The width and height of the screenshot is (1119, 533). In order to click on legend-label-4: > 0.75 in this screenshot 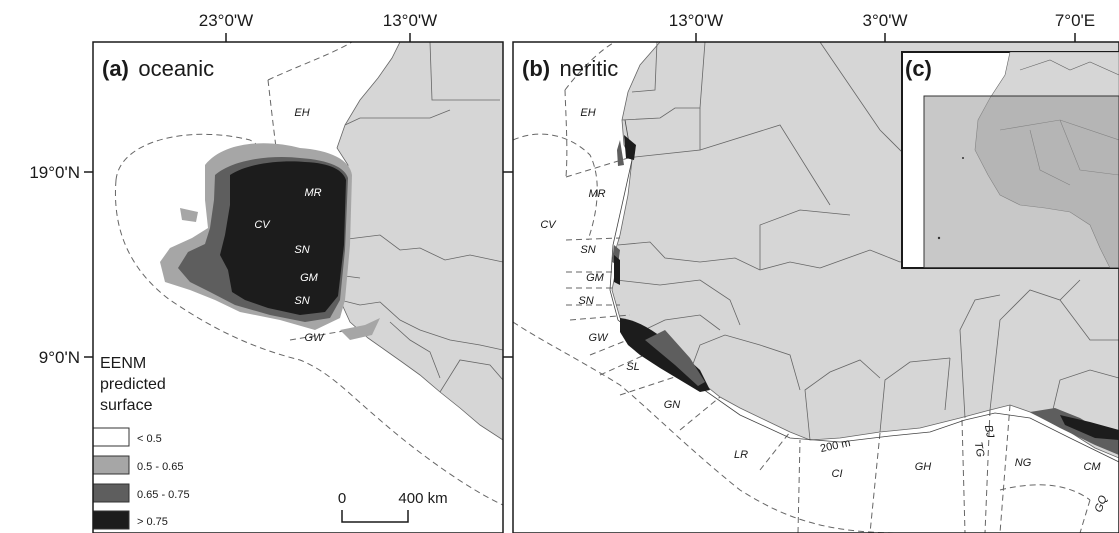, I will do `click(152, 522)`.